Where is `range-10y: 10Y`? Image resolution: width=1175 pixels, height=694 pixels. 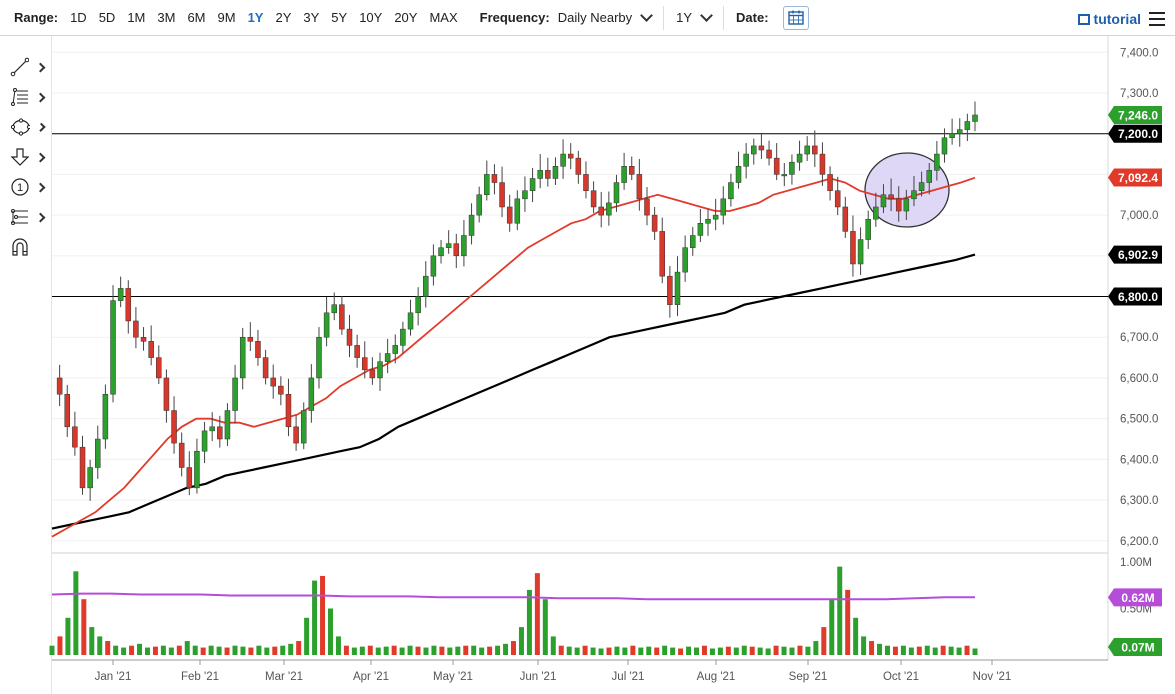 range-10y: 10Y is located at coordinates (371, 17).